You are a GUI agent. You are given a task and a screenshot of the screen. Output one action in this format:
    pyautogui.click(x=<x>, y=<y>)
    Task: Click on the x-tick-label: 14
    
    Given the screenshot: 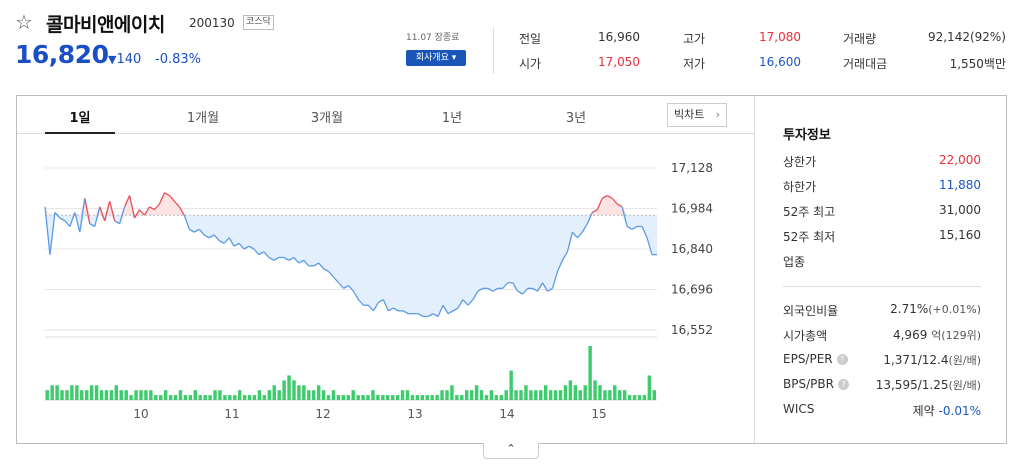 What is the action you would take?
    pyautogui.click(x=506, y=414)
    